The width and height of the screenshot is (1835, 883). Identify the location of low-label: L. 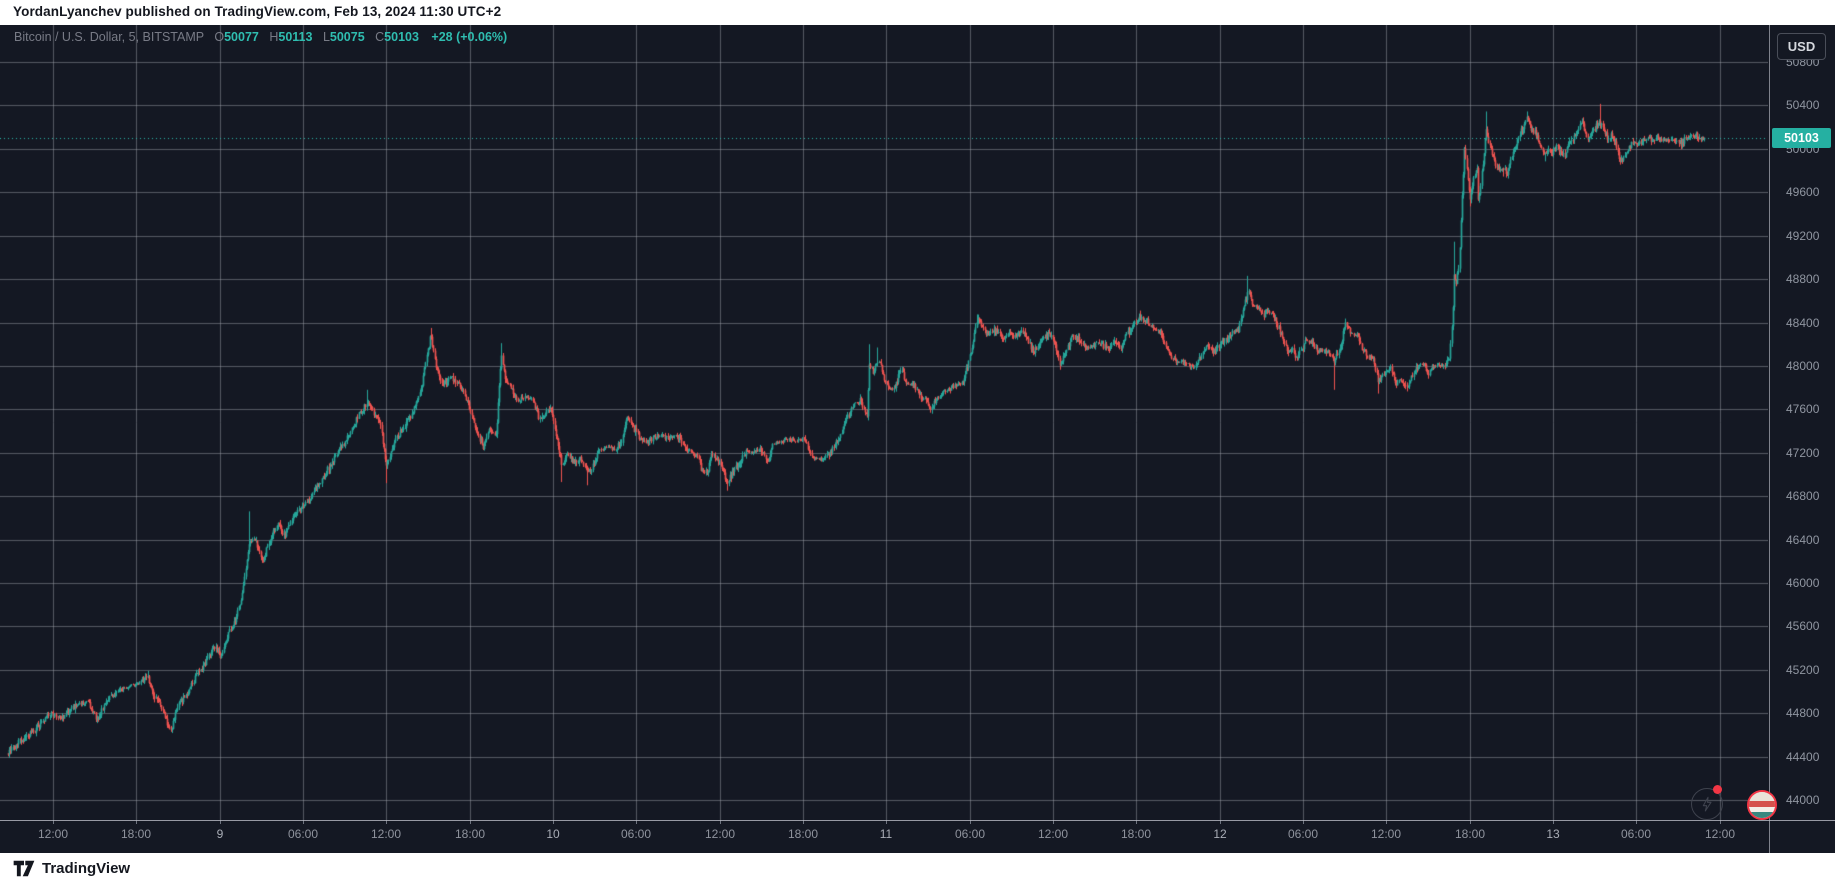
(326, 37).